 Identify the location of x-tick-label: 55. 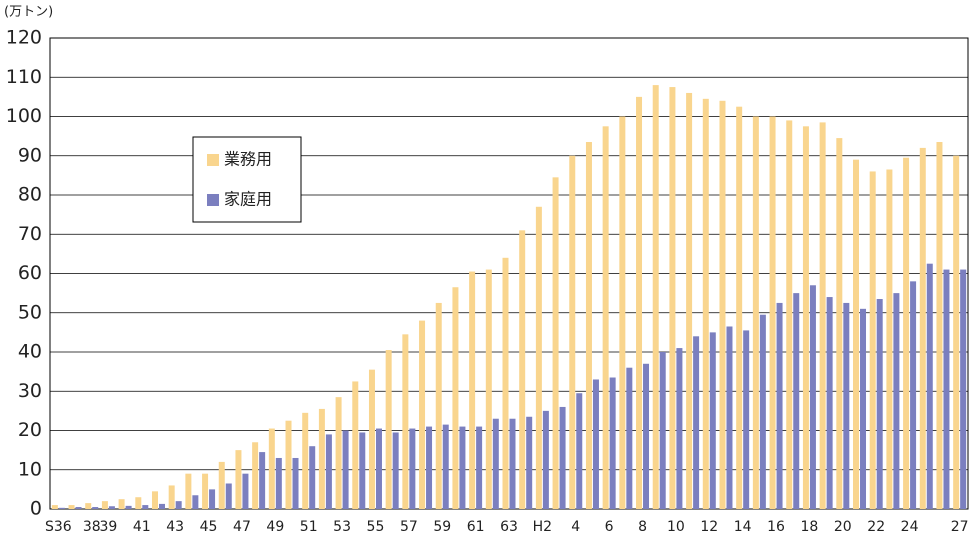
(376, 527).